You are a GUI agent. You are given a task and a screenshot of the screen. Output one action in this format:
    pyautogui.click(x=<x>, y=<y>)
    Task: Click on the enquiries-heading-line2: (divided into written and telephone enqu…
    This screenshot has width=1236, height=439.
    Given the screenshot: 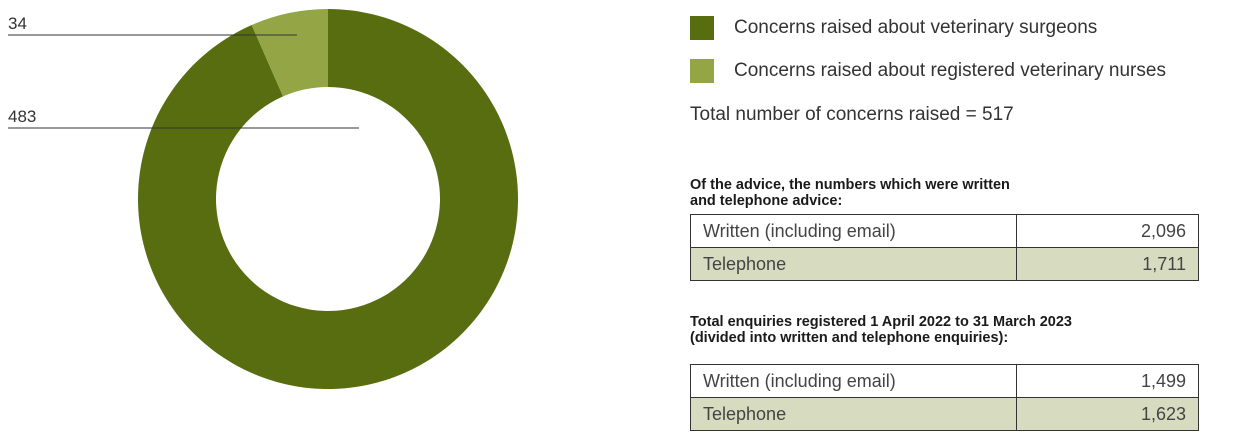 What is the action you would take?
    pyautogui.click(x=849, y=338)
    